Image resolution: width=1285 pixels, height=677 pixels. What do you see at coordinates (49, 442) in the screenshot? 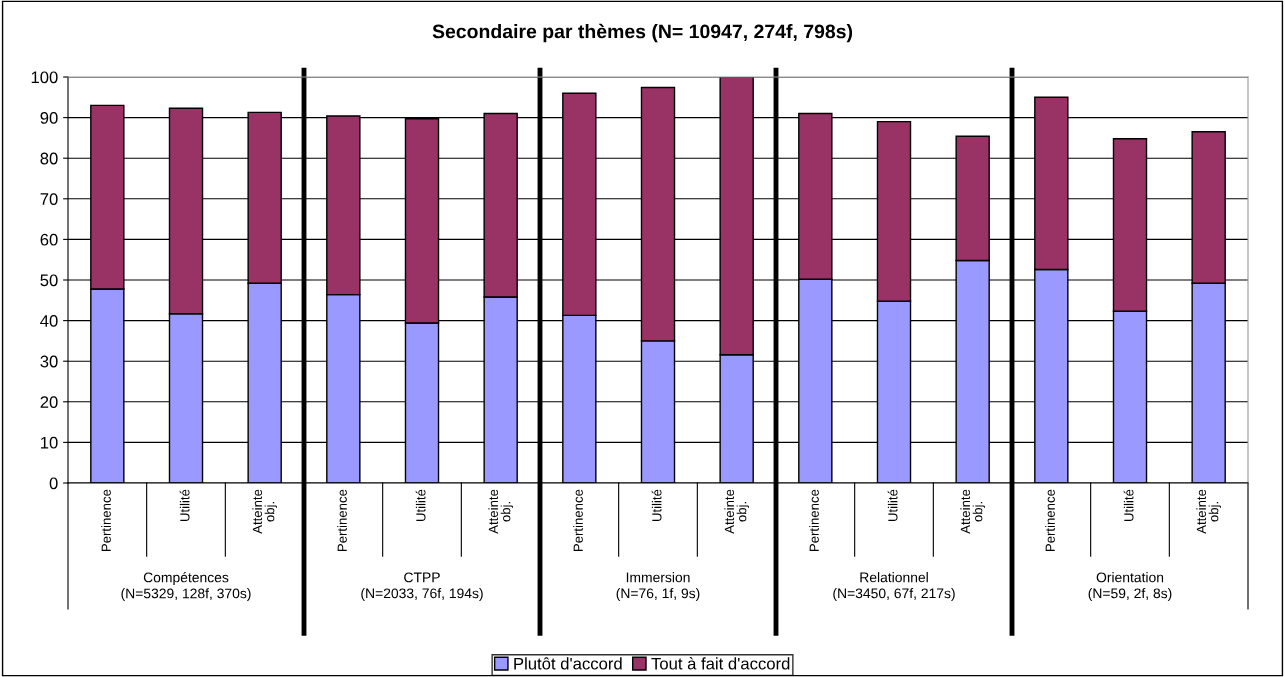
I see `y-tick-label: 10` at bounding box center [49, 442].